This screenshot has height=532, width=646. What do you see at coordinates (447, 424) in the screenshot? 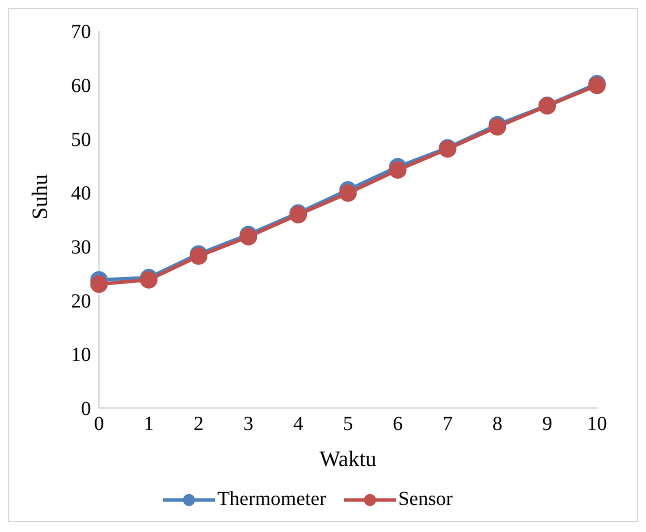
I see `x-tick-label: 7` at bounding box center [447, 424].